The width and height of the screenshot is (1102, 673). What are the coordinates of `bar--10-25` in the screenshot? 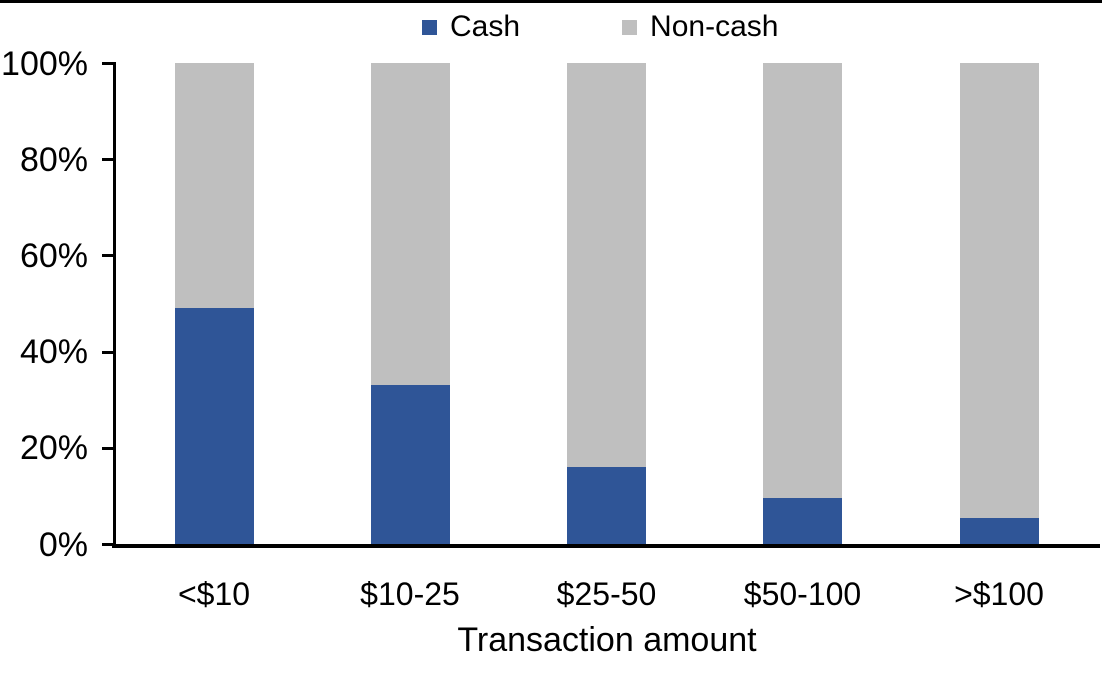 It's located at (410, 303).